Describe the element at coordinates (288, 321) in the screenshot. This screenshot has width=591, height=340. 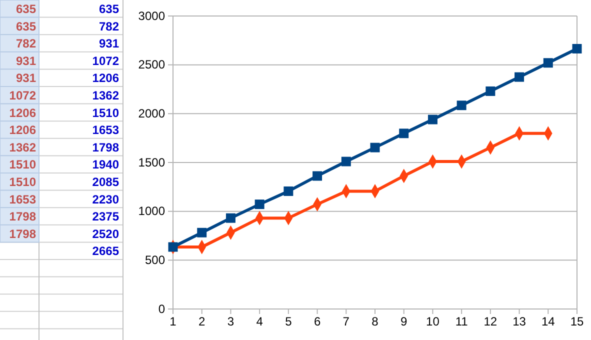
I see `x-tick-label: 5` at that location.